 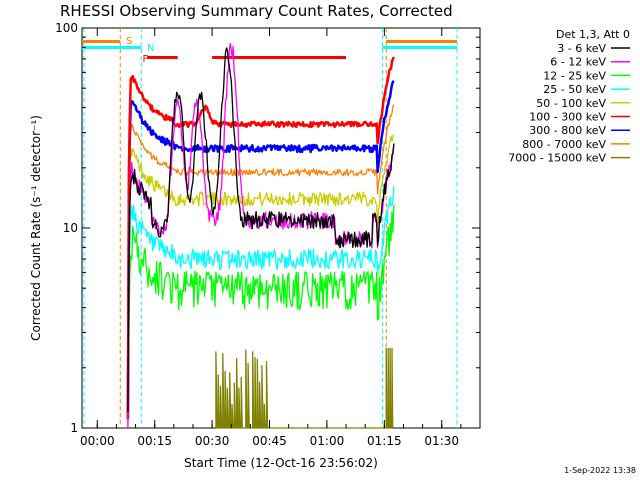 I want to click on x-tick-label: 01:00, so click(x=327, y=441).